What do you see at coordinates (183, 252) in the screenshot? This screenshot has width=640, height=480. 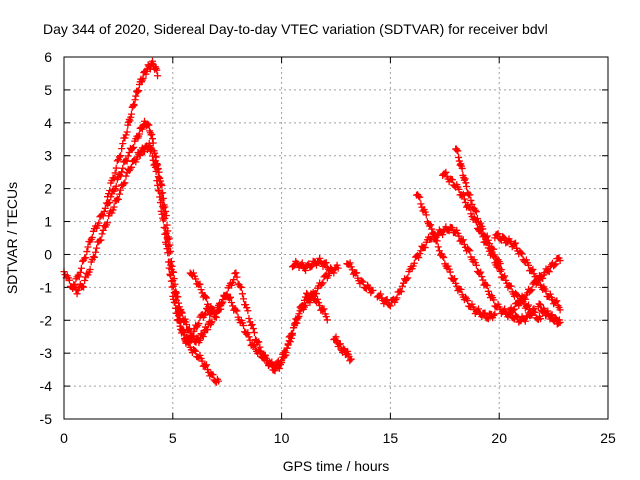 I see `series-sat-track-d` at bounding box center [183, 252].